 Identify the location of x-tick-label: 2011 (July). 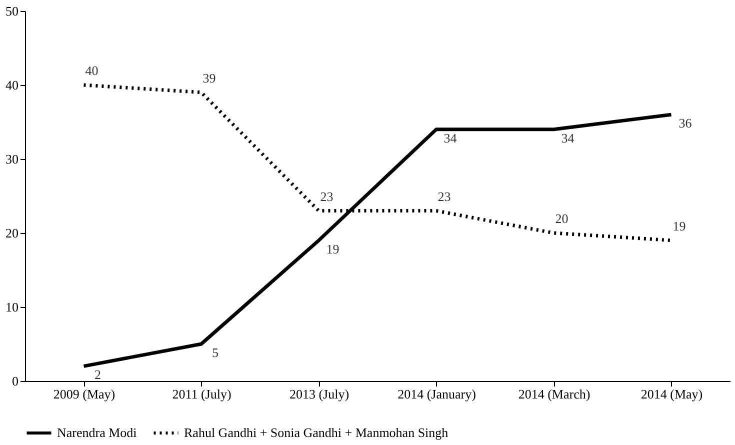
(202, 394).